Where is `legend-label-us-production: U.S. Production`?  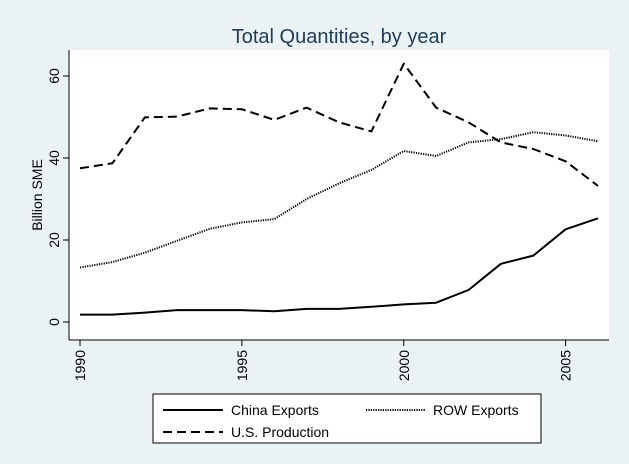 legend-label-us-production: U.S. Production is located at coordinates (280, 432).